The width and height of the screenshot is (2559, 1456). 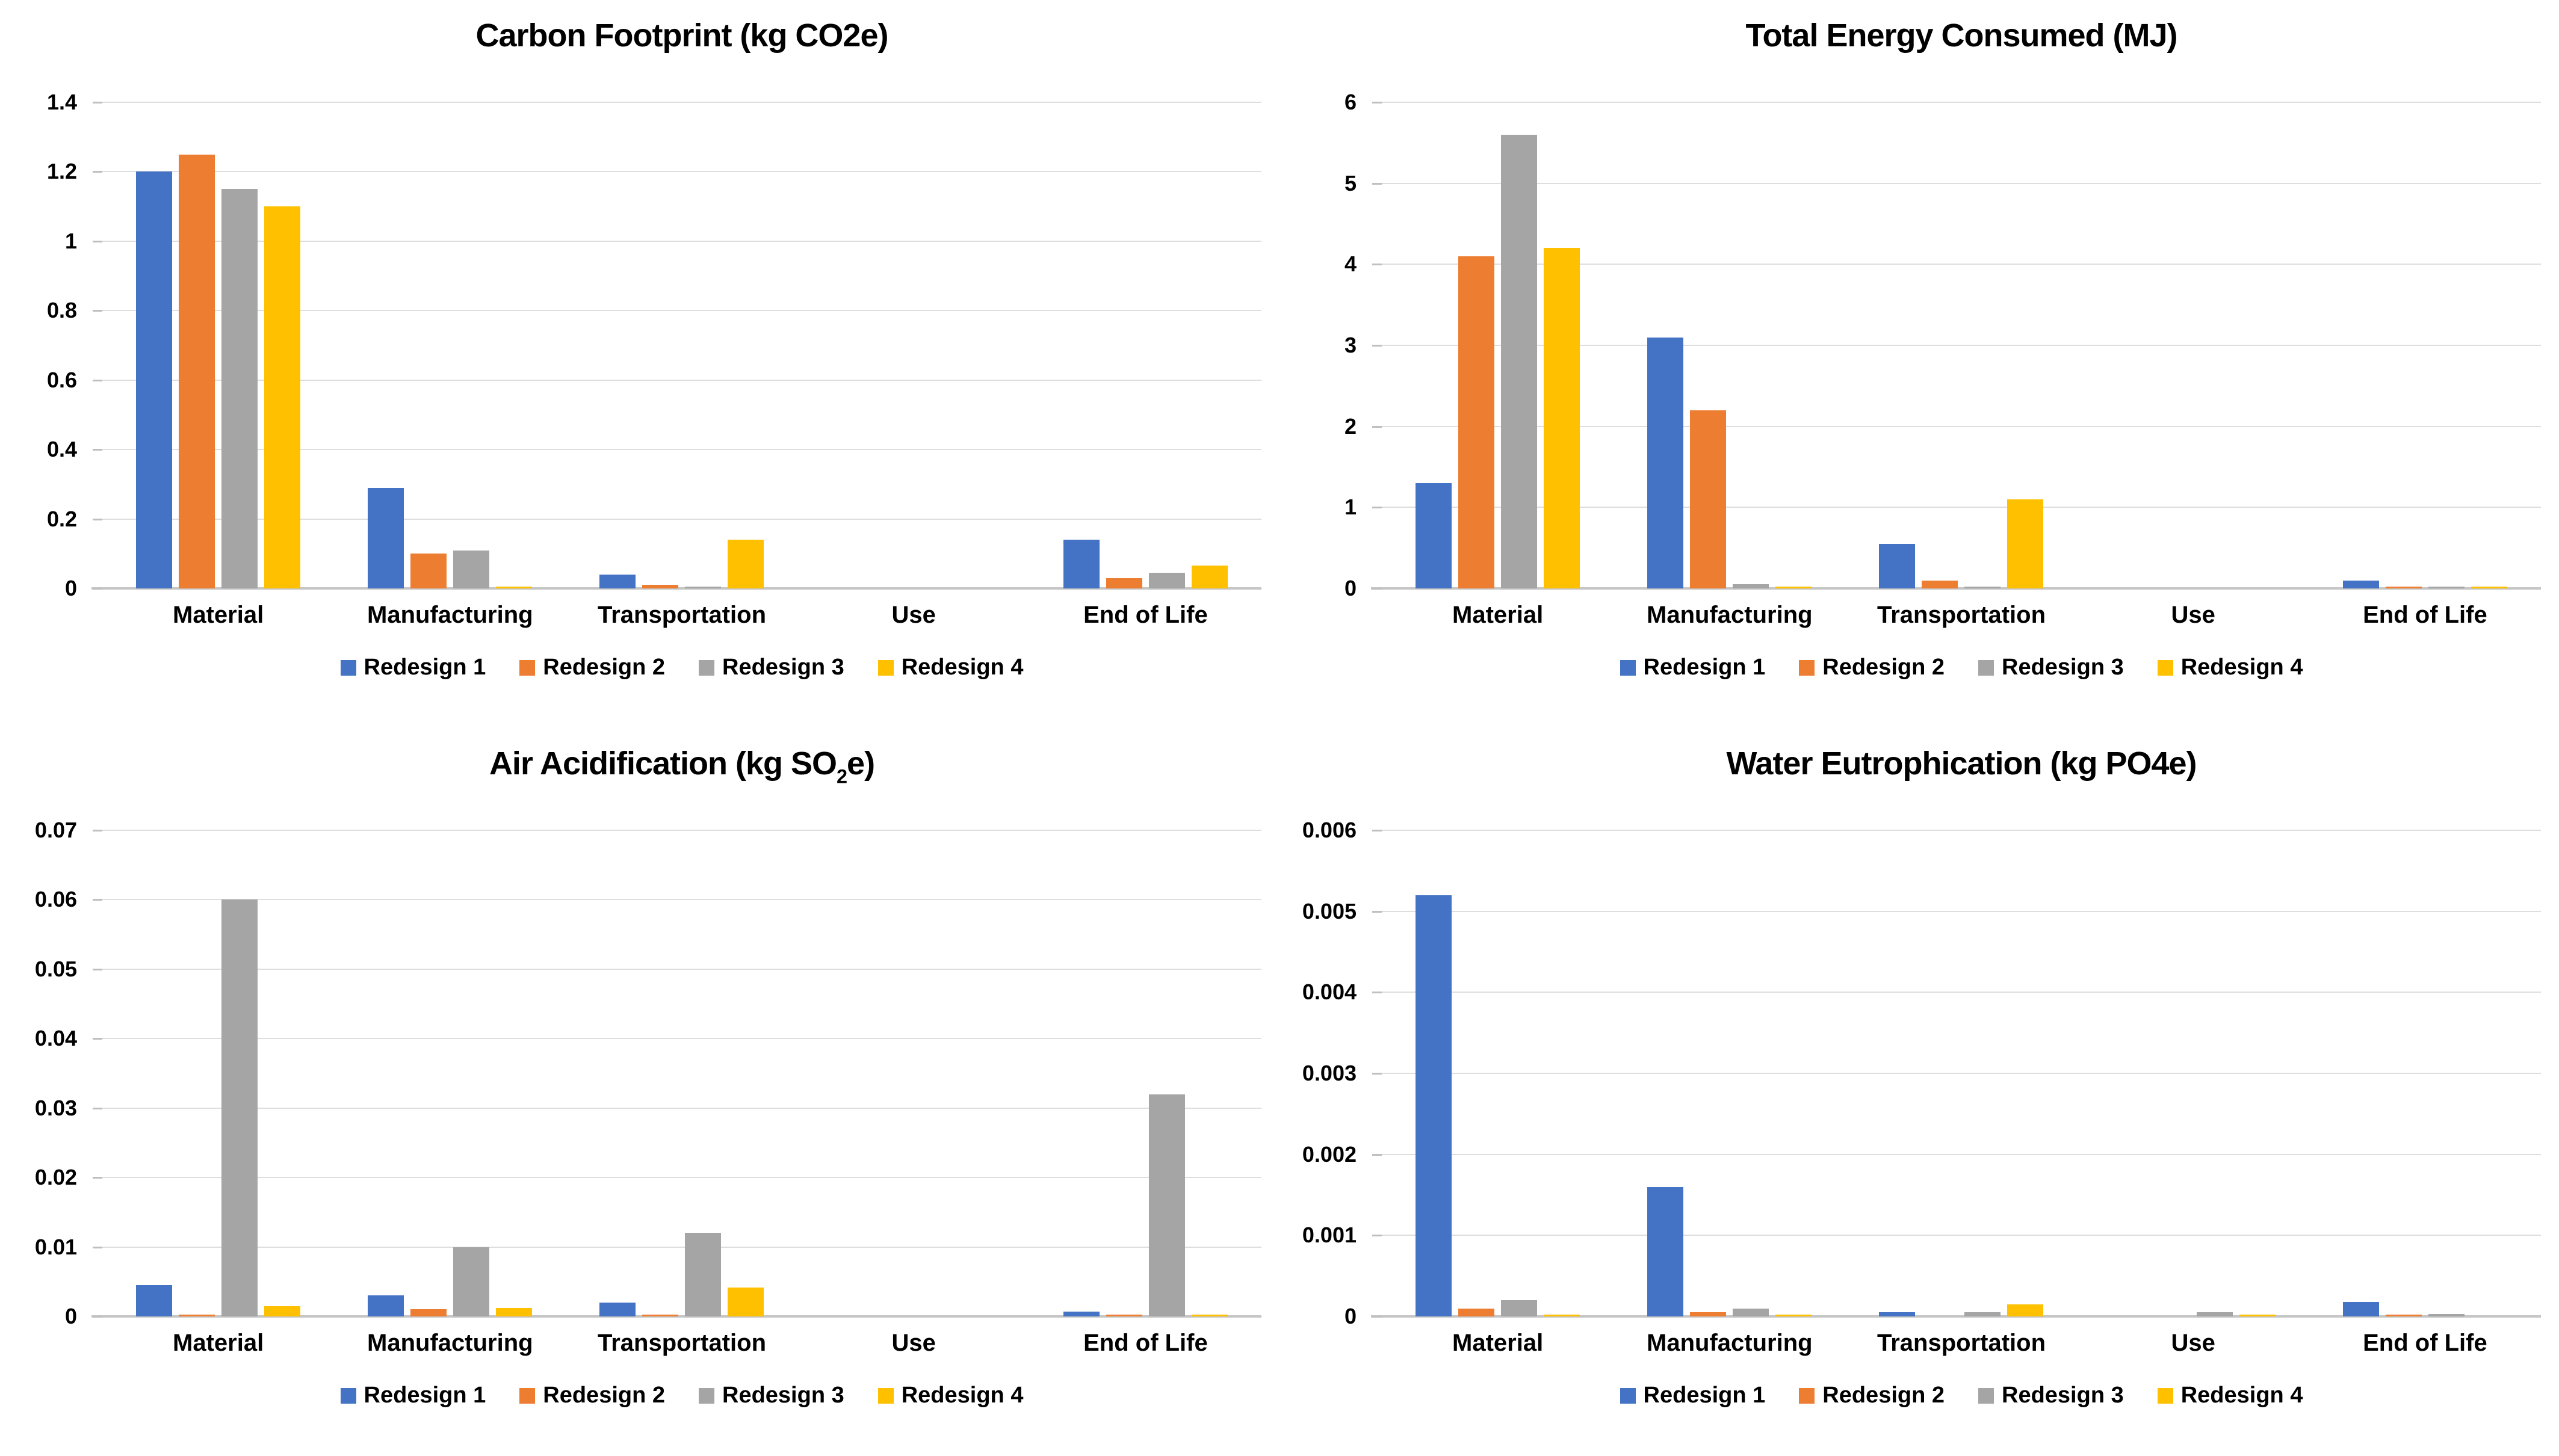 What do you see at coordinates (682, 615) in the screenshot?
I see `category-label: Transportation` at bounding box center [682, 615].